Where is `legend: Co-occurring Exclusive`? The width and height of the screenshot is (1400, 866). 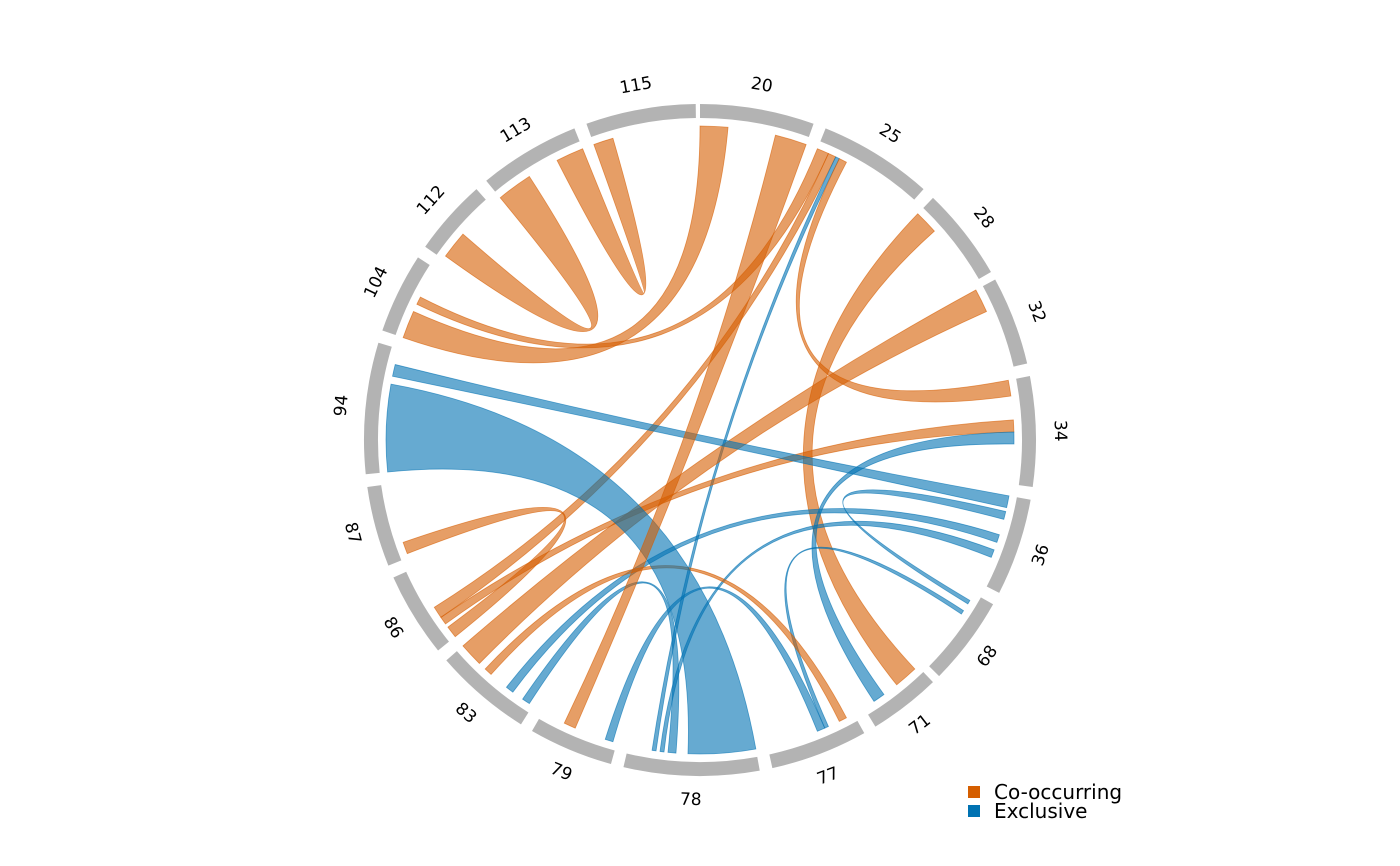 legend: Co-occurring Exclusive is located at coordinates (1045, 801).